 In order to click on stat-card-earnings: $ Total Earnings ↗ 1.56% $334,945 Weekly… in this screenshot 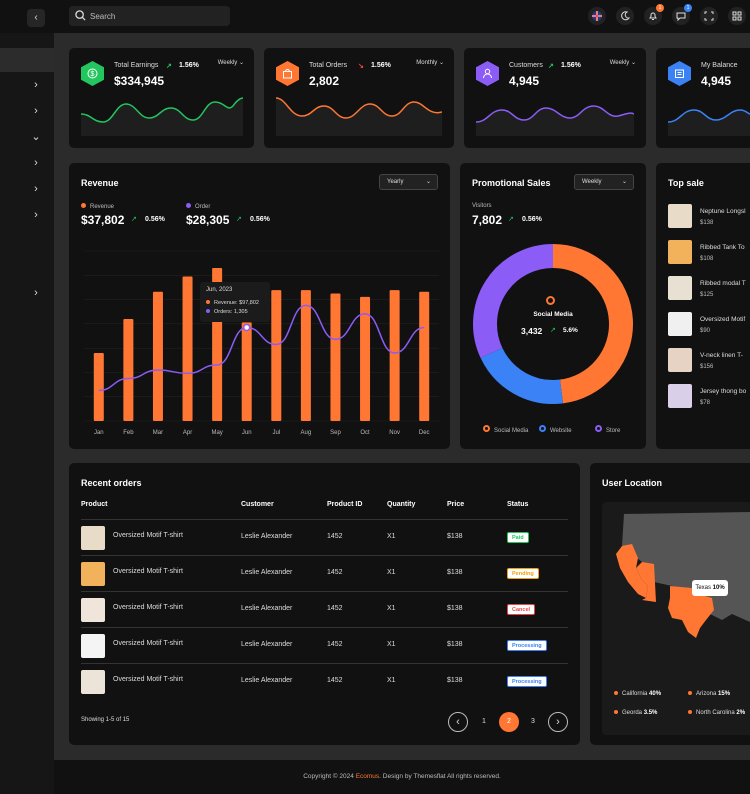, I will do `click(161, 98)`.